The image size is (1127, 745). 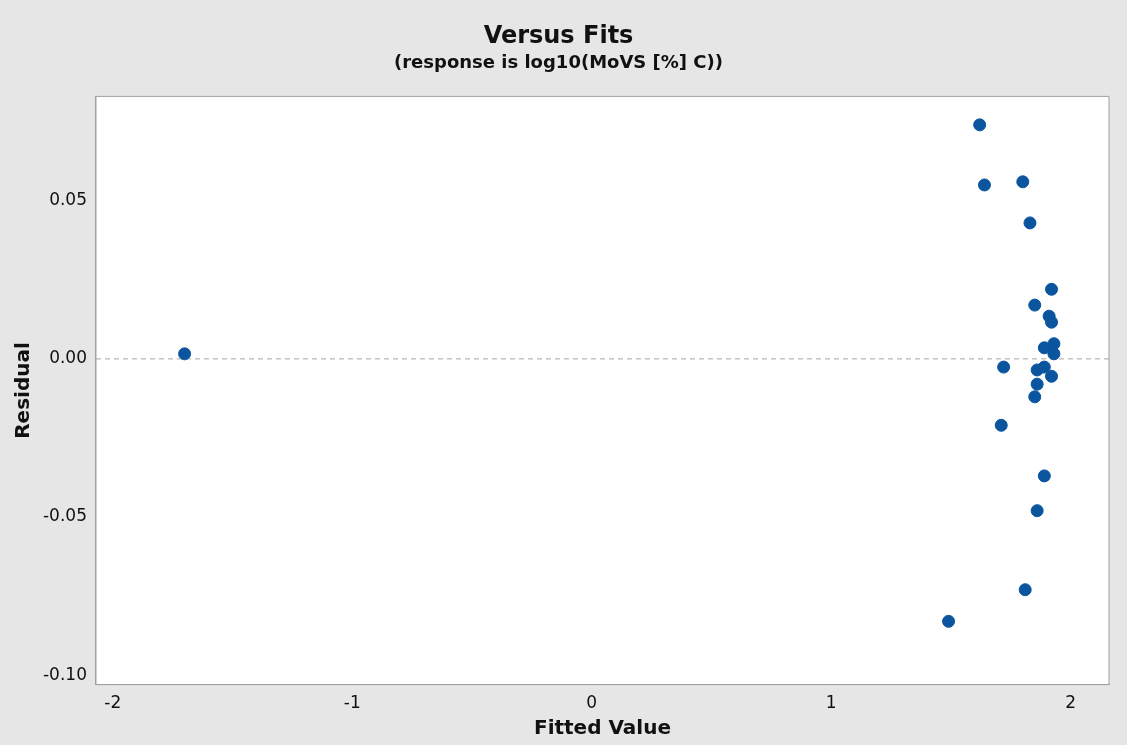 I want to click on chart-subtitle: (response is log10(MoVS [%] C)), so click(x=558, y=62).